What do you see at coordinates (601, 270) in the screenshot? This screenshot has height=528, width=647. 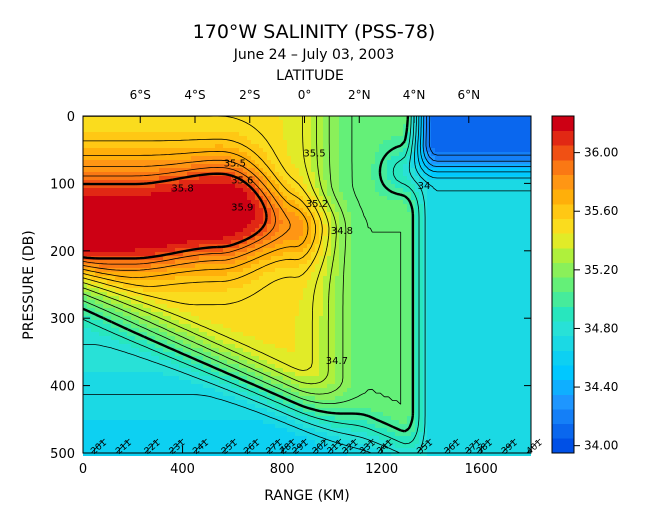 I see `colorbar-tick-label: 35.20` at bounding box center [601, 270].